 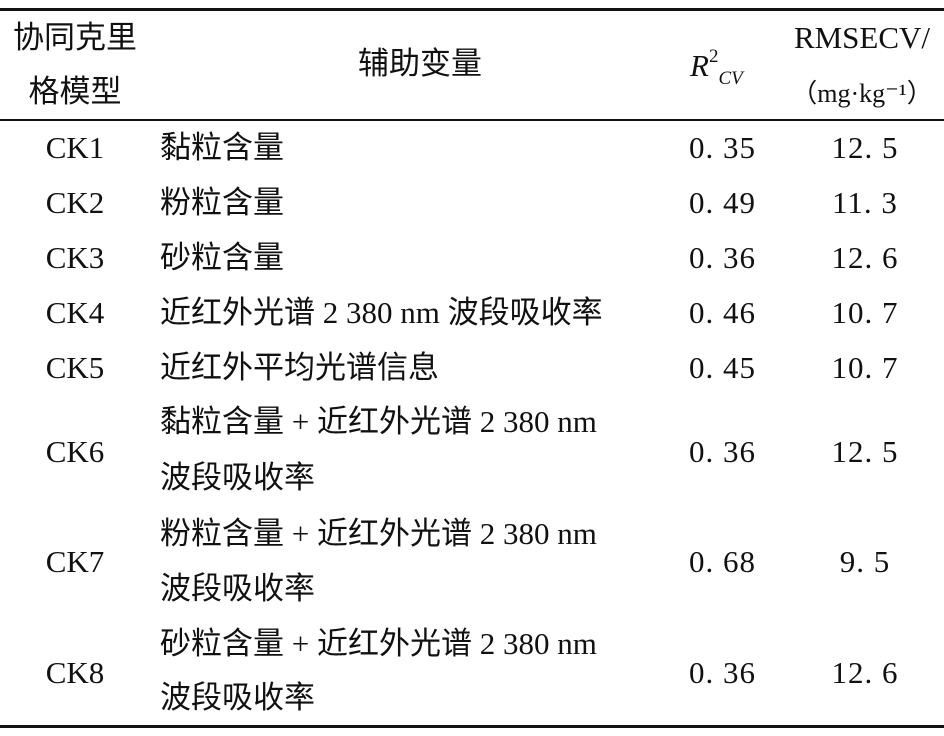 What do you see at coordinates (865, 312) in the screenshot?
I see `row-ck4-rmse: 10. 7` at bounding box center [865, 312].